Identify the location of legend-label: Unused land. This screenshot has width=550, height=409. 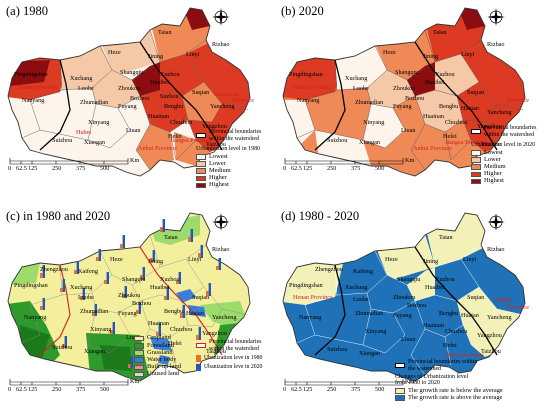
(163, 374).